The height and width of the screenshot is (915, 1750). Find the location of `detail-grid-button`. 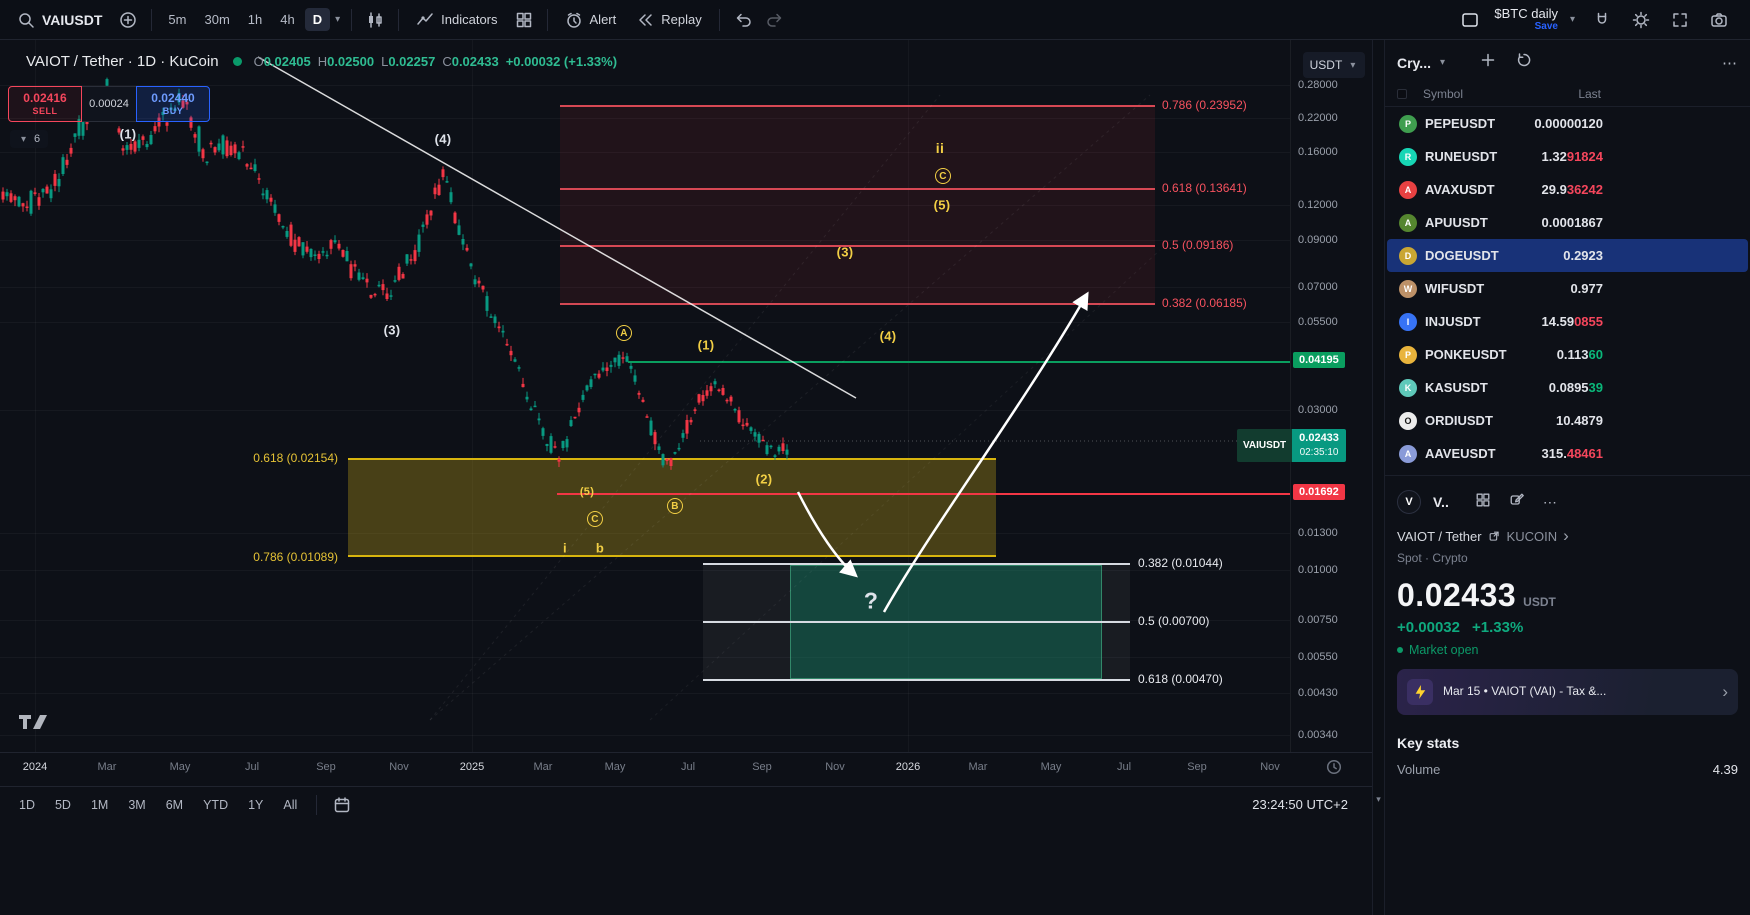

detail-grid-button is located at coordinates (1483, 502).